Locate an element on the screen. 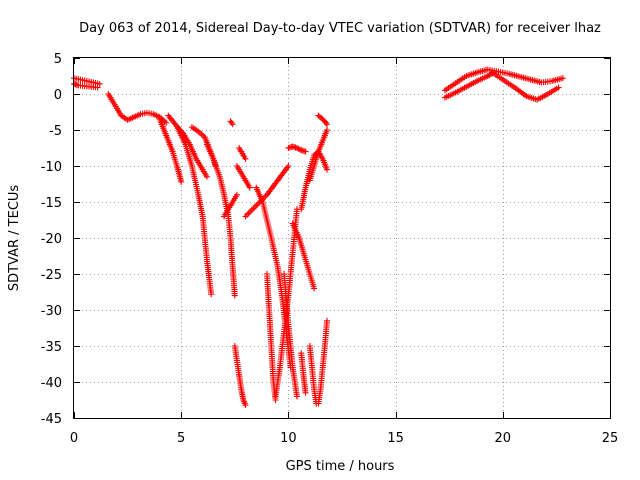 This screenshot has height=480, width=640. x-tick-label: 20 is located at coordinates (503, 438).